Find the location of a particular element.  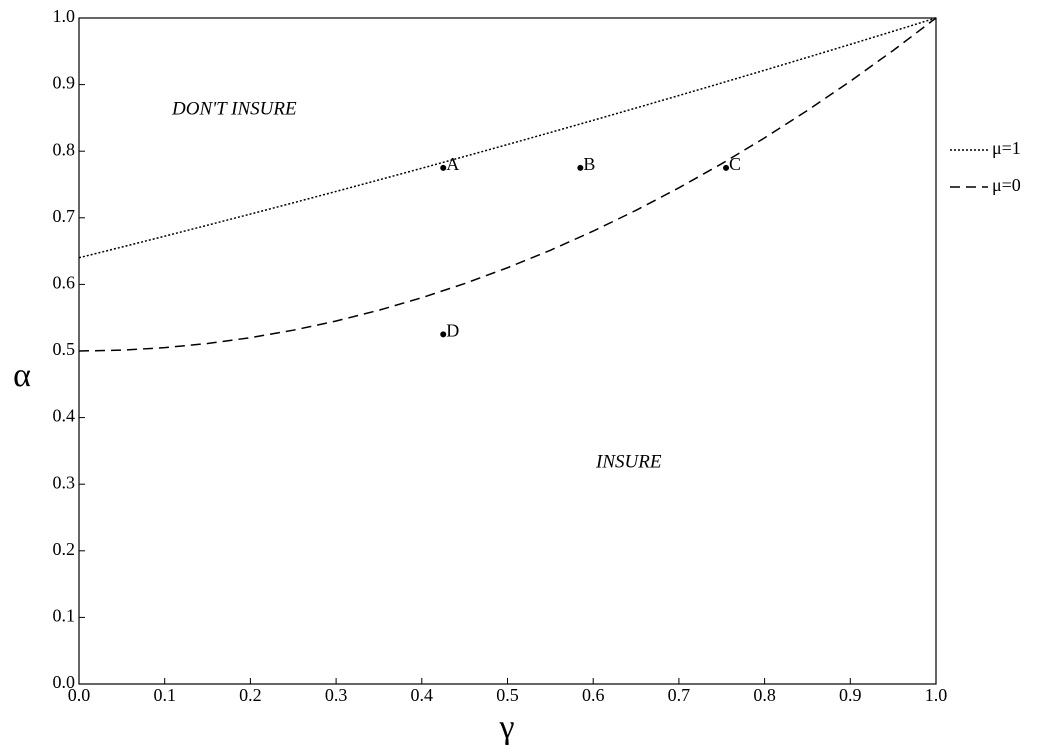

y-tick-label: 0.0 is located at coordinates (64, 682).